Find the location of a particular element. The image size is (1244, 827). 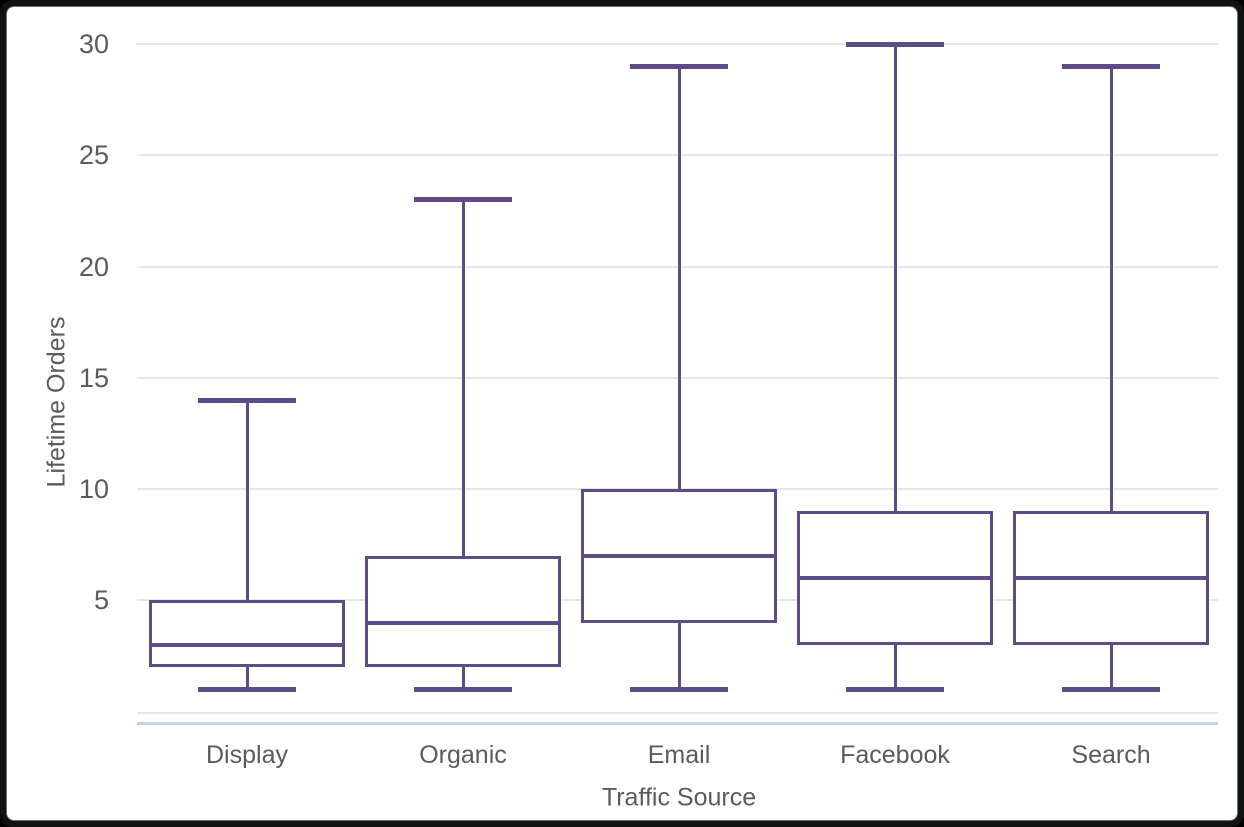

x-category-label: Display is located at coordinates (247, 755).